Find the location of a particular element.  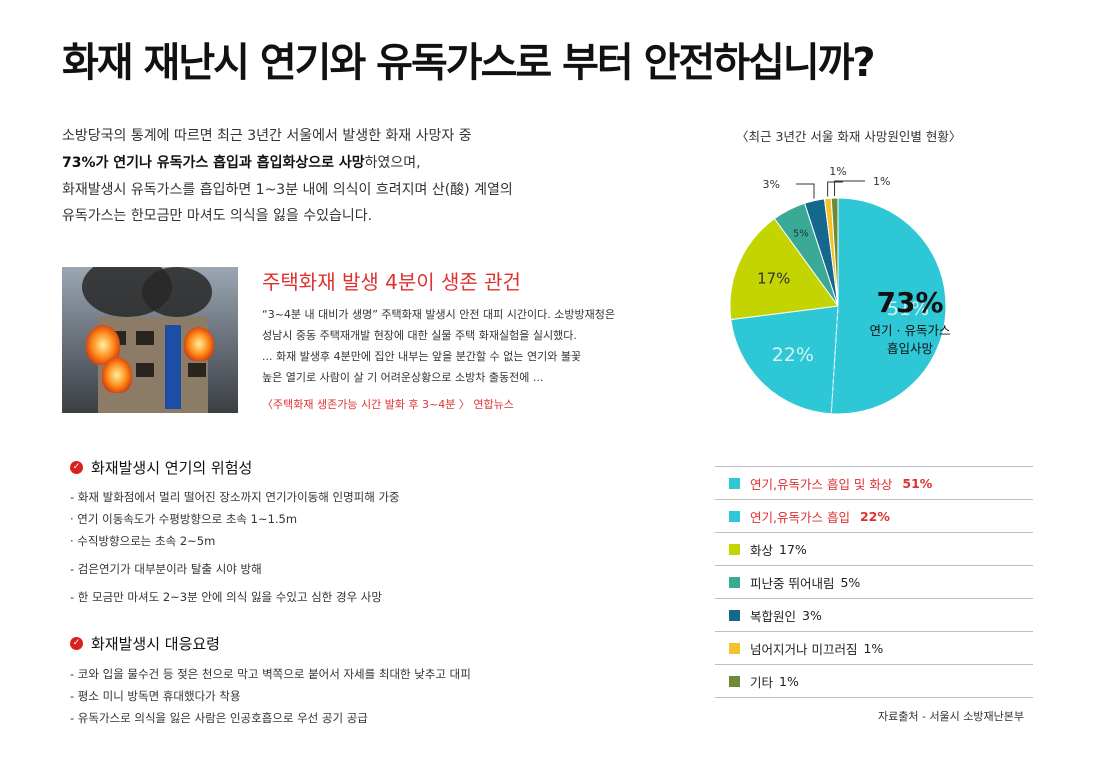

legend-row: 피난중 뛰어내림 5% is located at coordinates (874, 581).